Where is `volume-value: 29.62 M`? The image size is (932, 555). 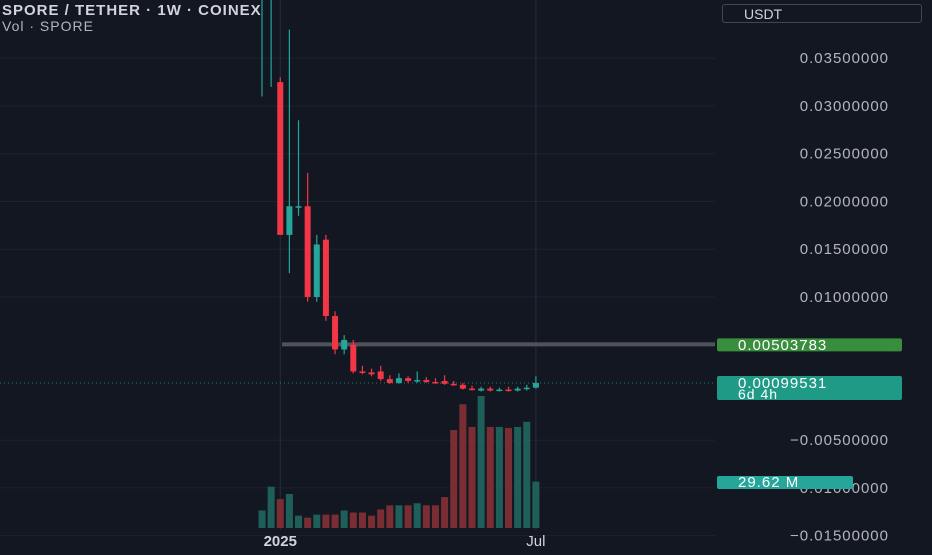
volume-value: 29.62 M is located at coordinates (768, 482).